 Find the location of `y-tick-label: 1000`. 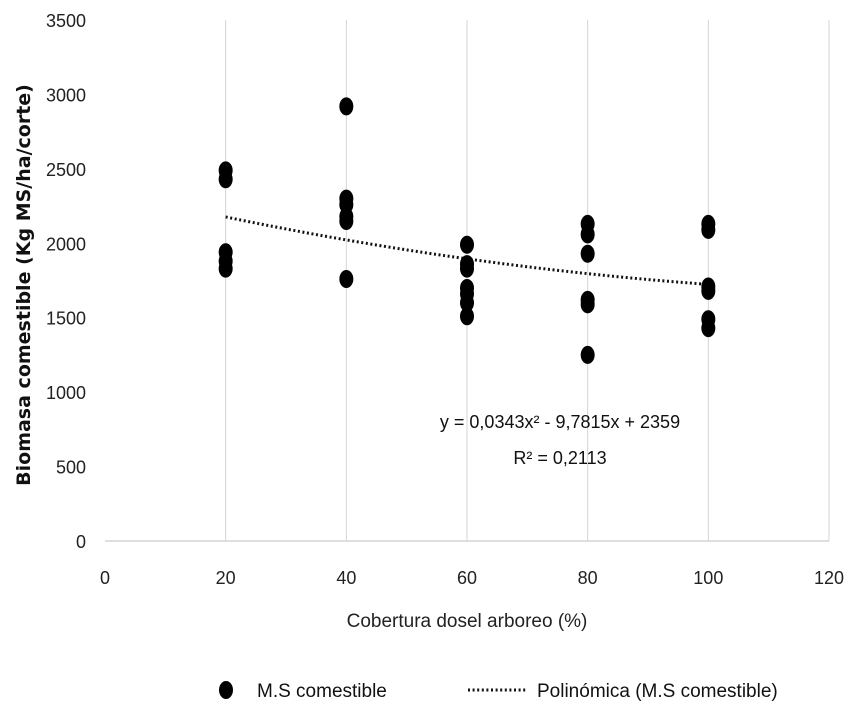

y-tick-label: 1000 is located at coordinates (66, 393).